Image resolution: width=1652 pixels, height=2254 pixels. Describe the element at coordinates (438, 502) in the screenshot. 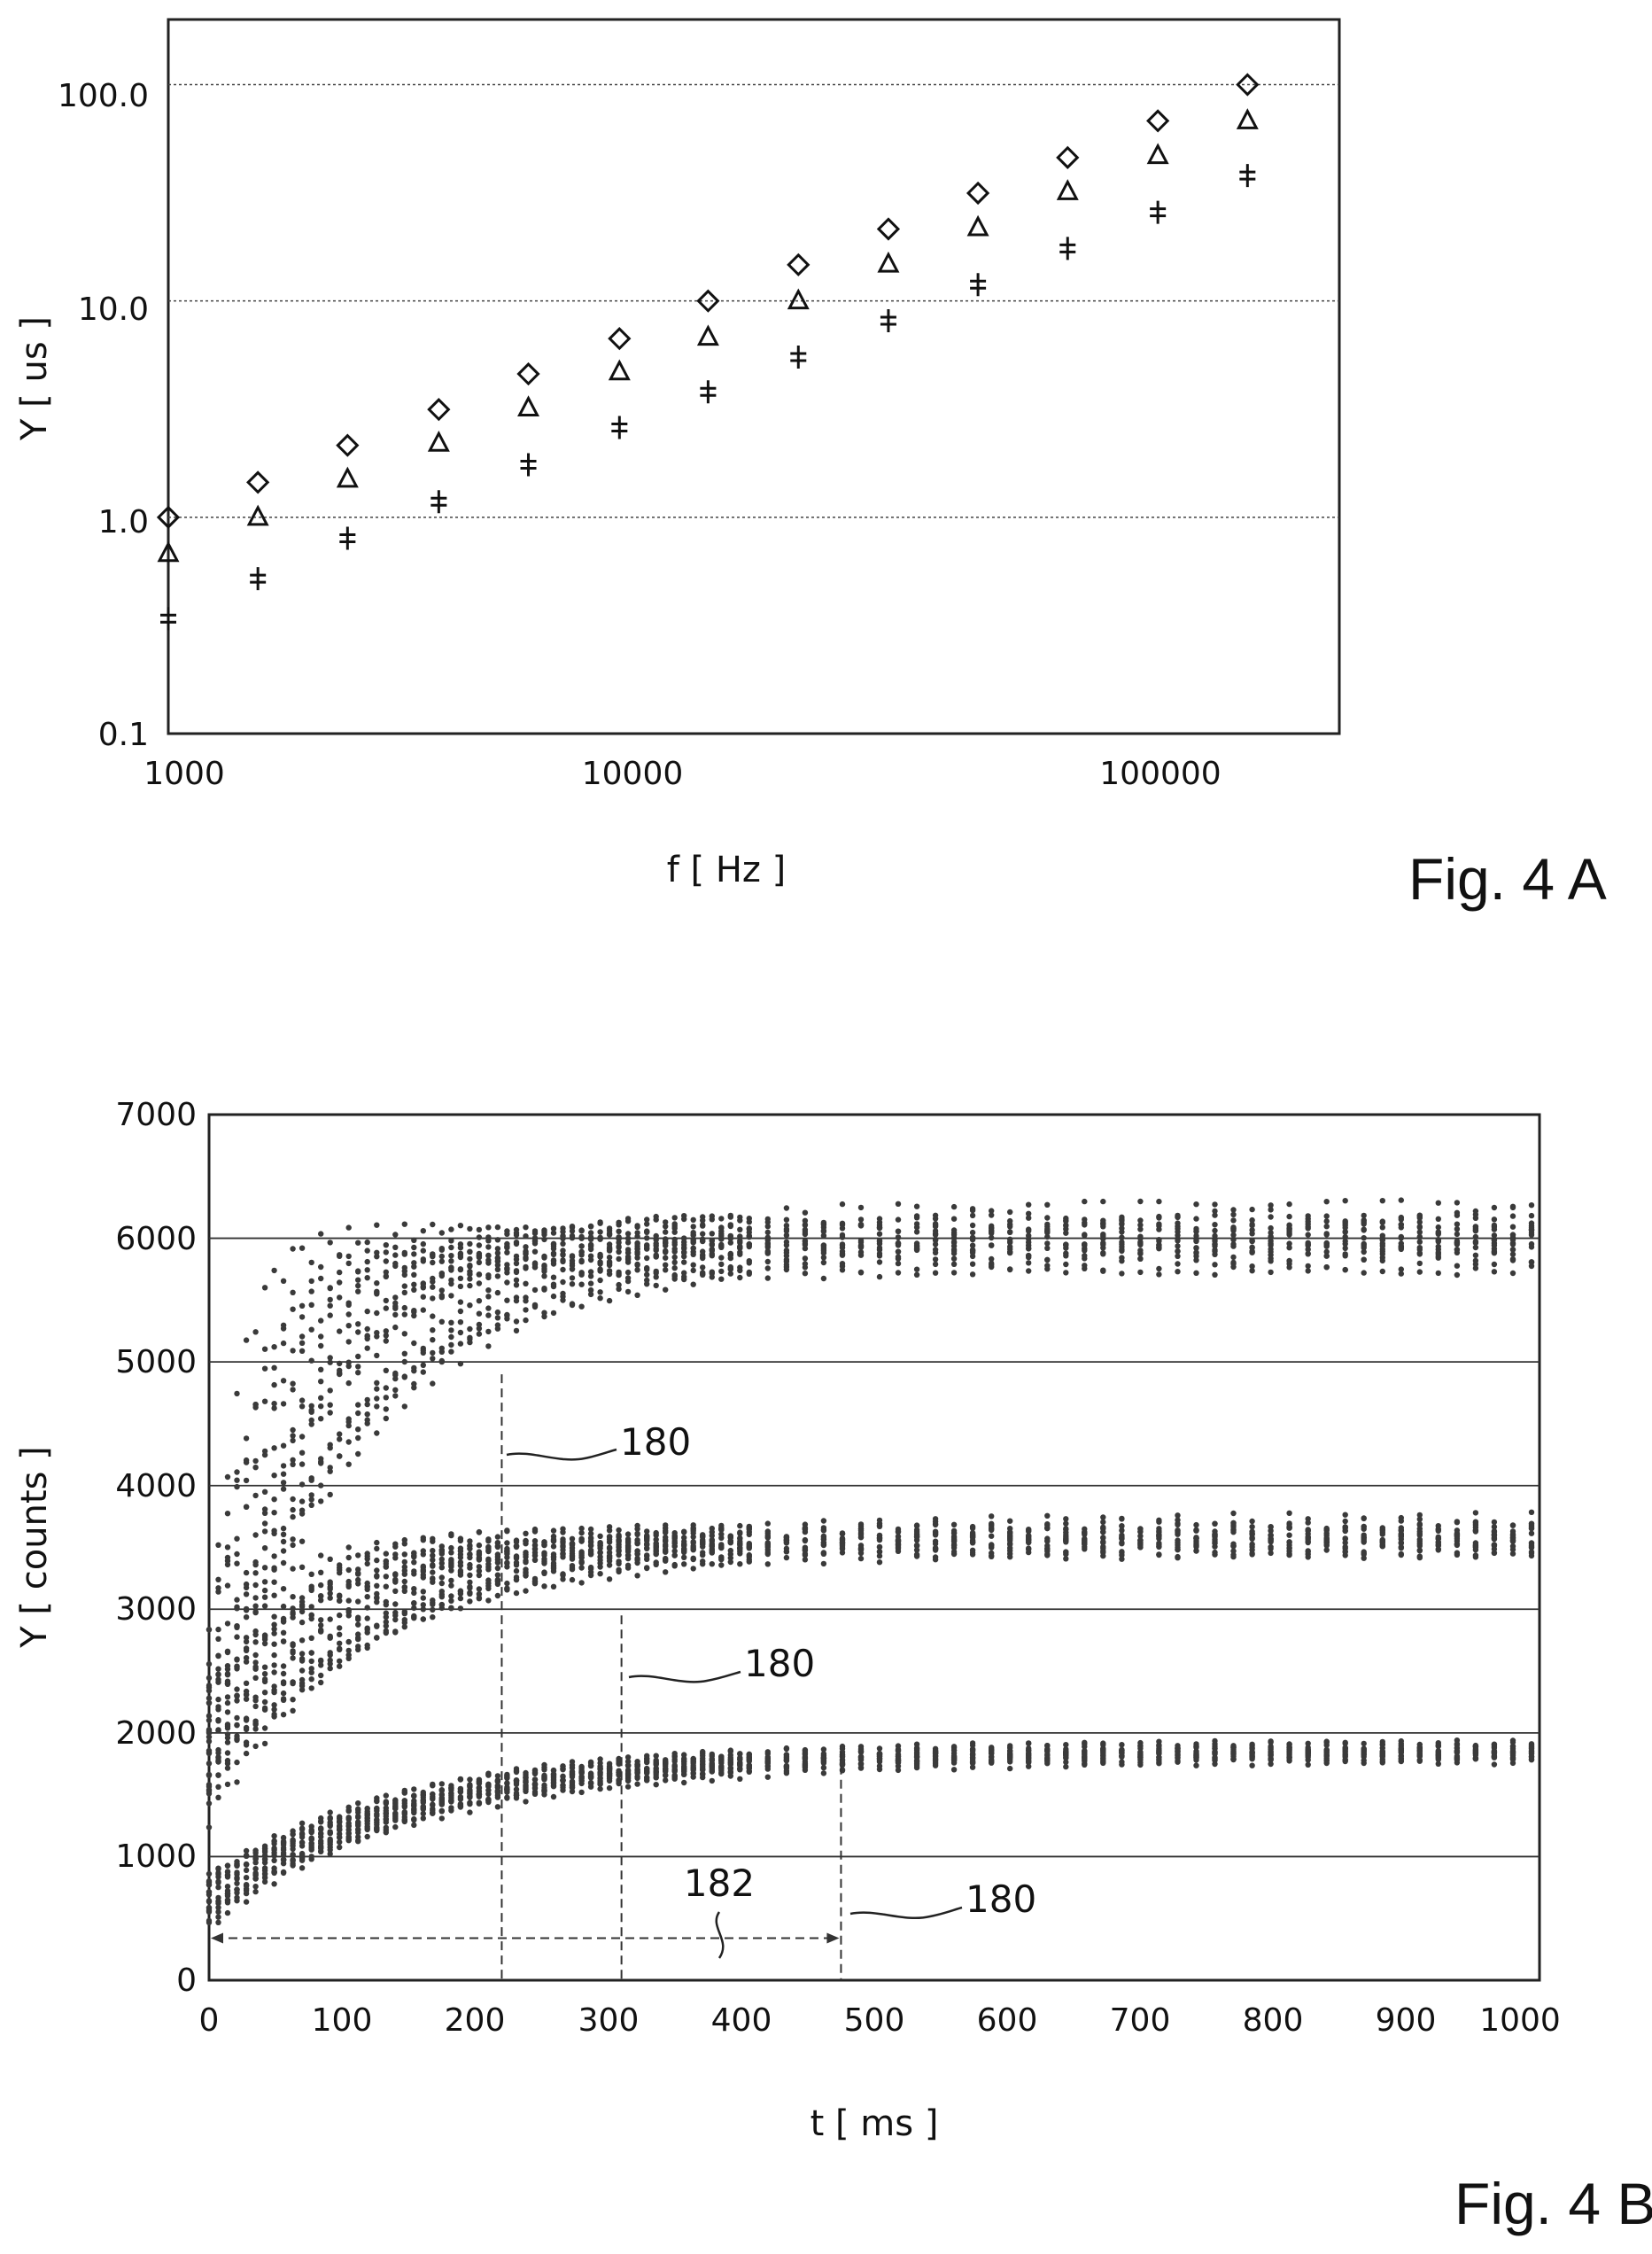

I see `data-point-cross` at that location.